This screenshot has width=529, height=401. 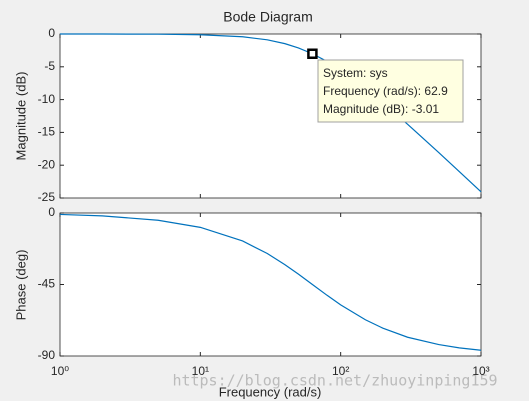 What do you see at coordinates (334, 381) in the screenshot?
I see `watermark: https://blog.csdn.net/zhuoyinping159` at bounding box center [334, 381].